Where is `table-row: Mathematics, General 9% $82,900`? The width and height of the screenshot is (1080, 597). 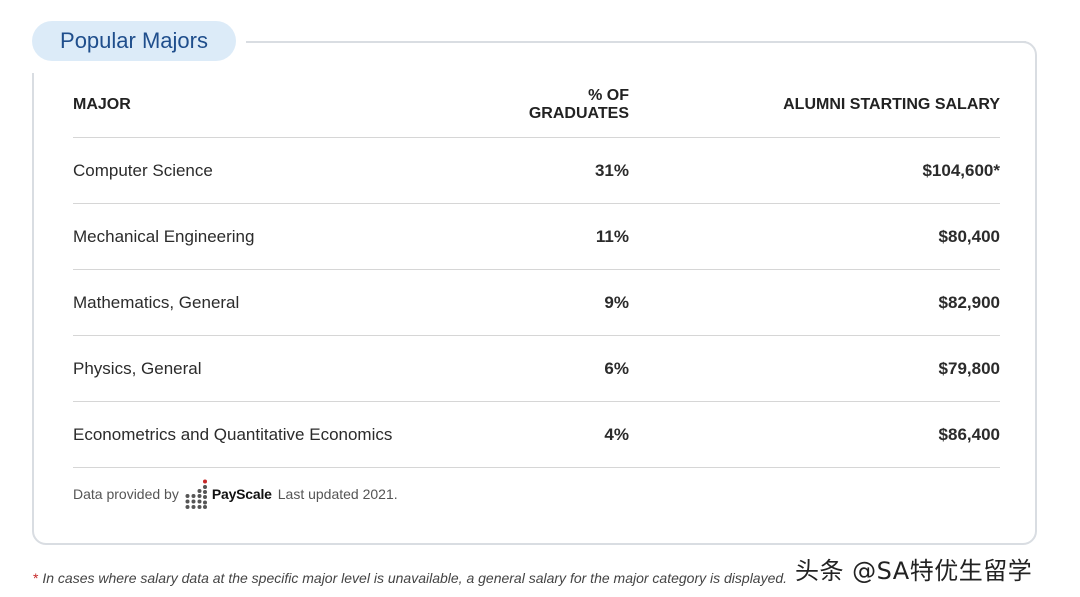 table-row: Mathematics, General 9% $82,900 is located at coordinates (536, 302).